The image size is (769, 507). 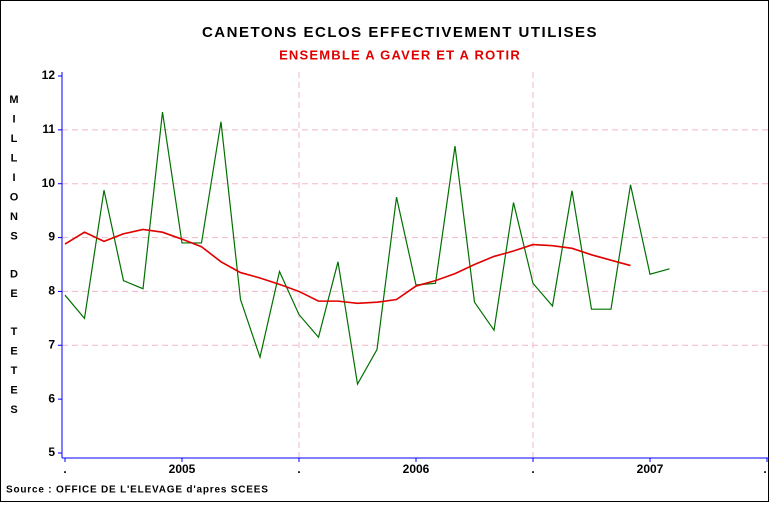 What do you see at coordinates (48, 129) in the screenshot?
I see `y-tick-label: 11` at bounding box center [48, 129].